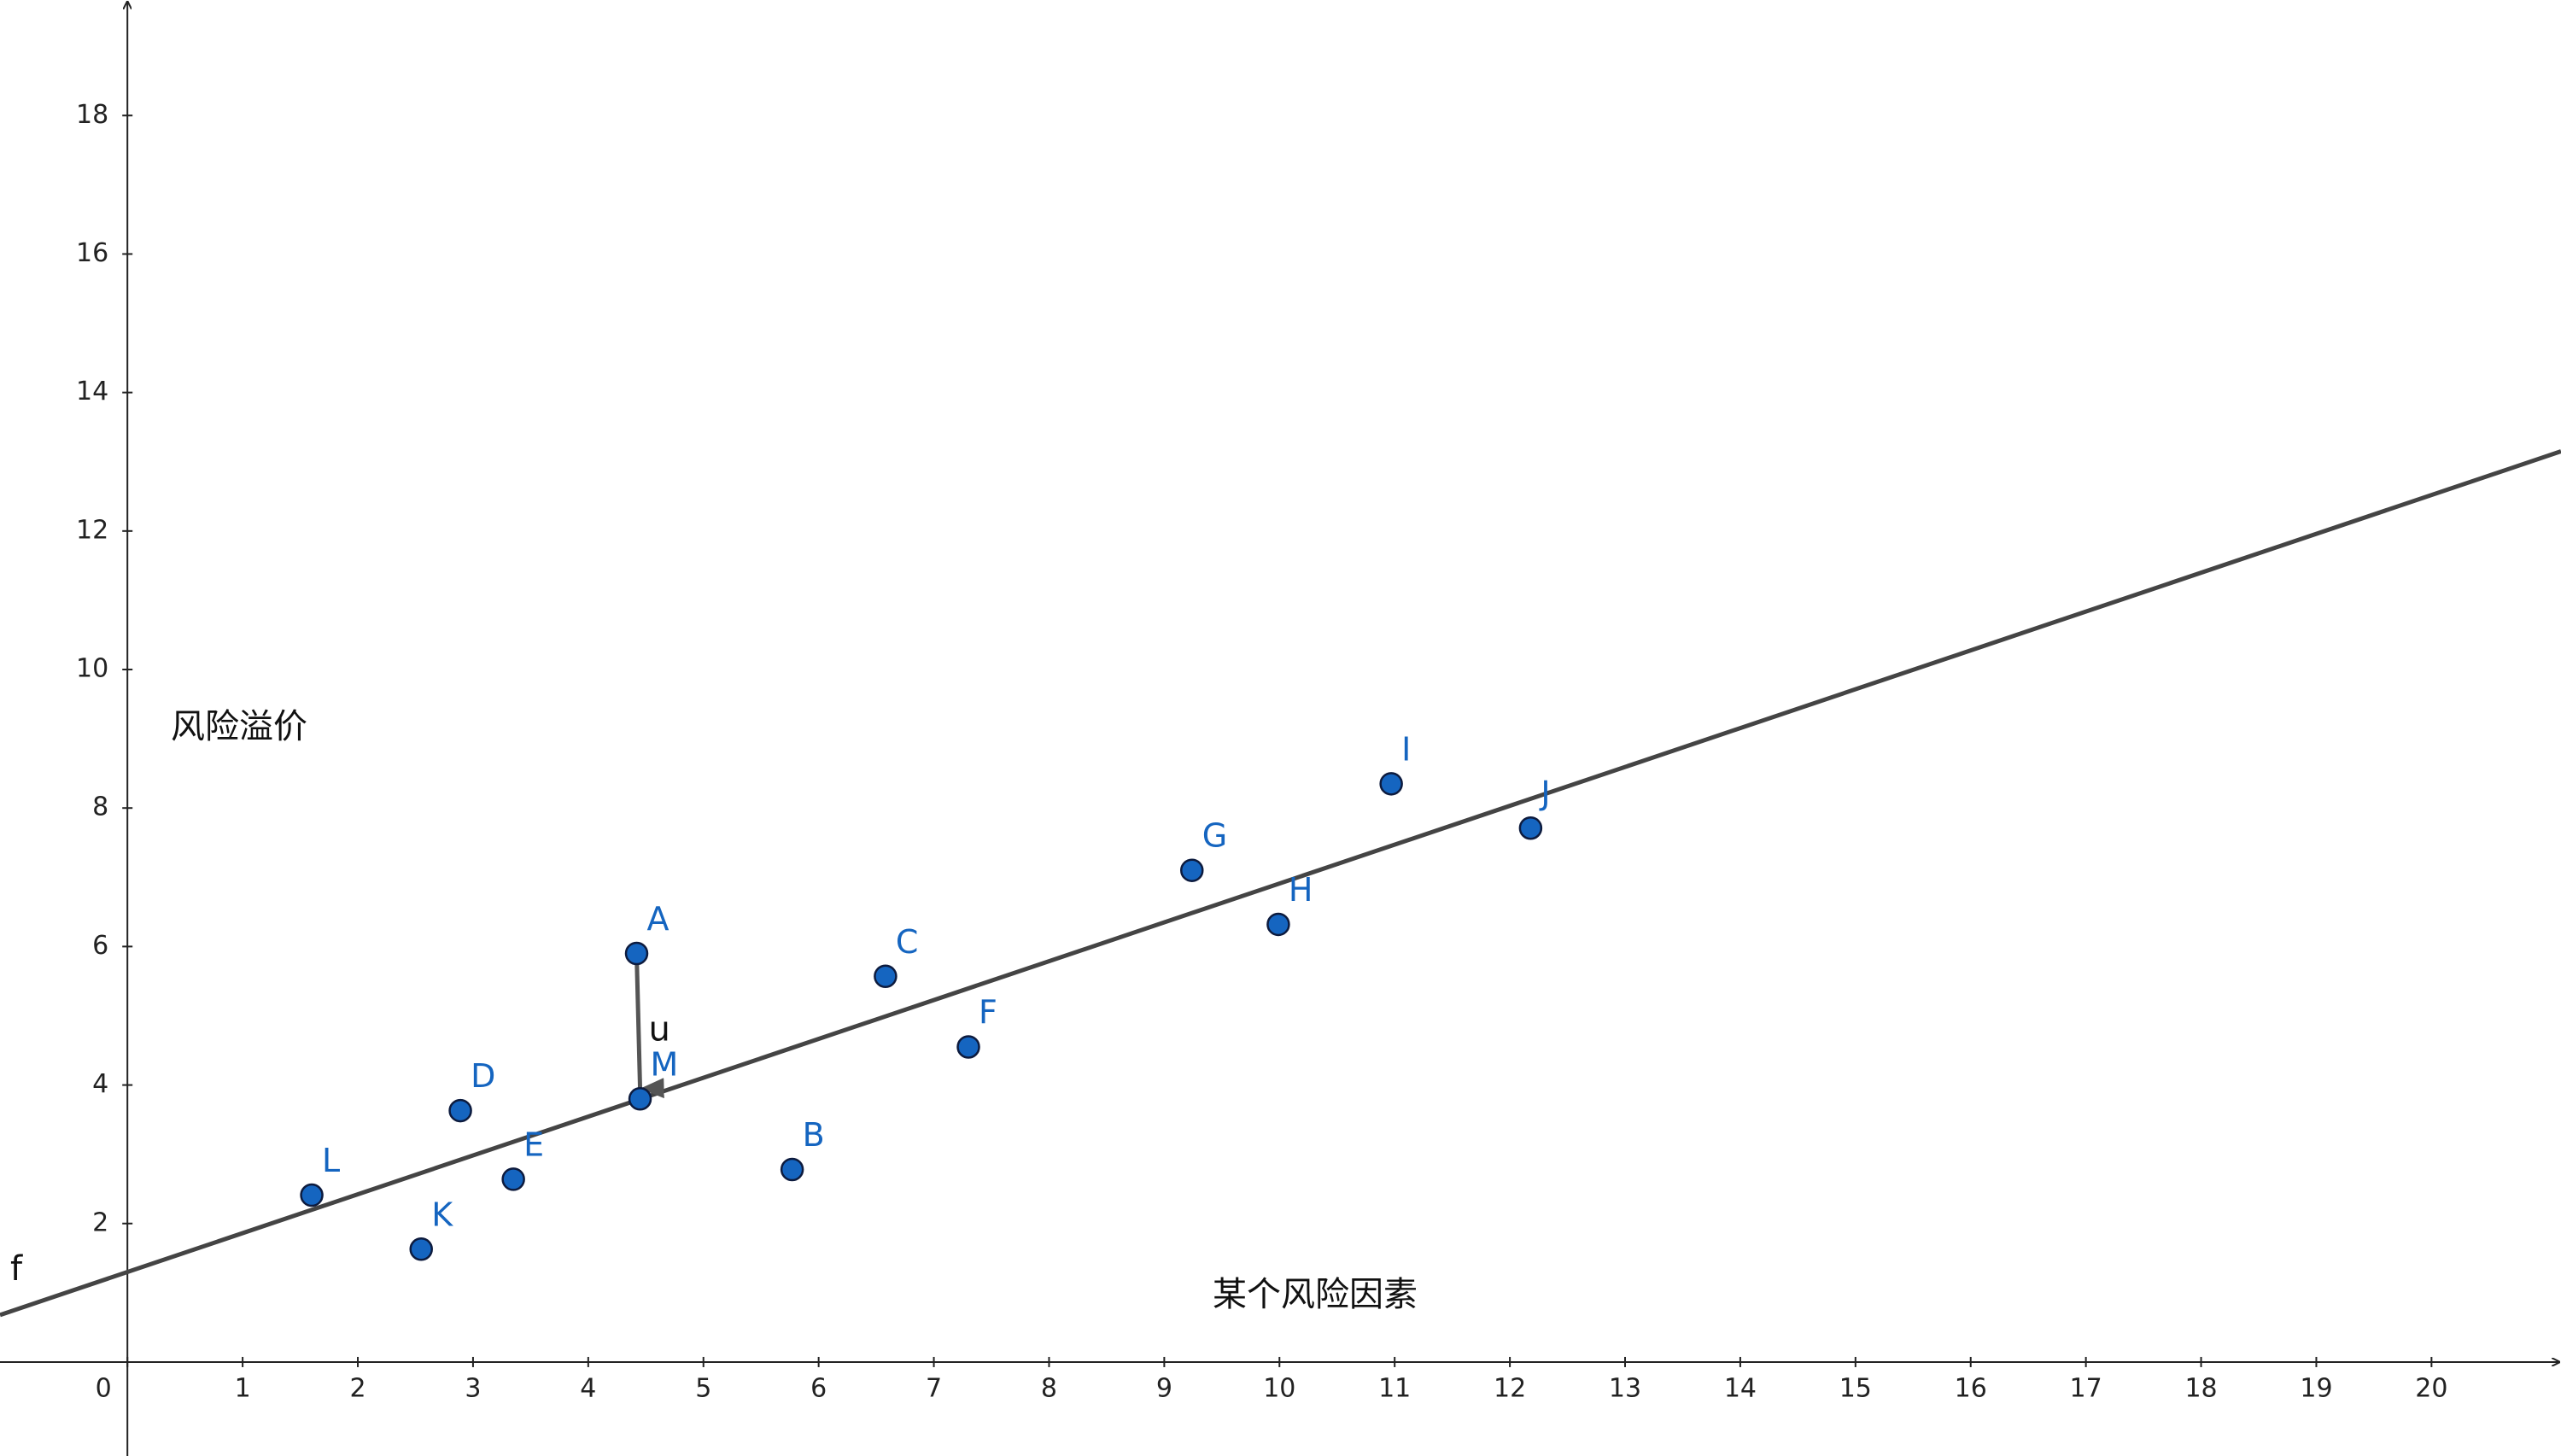 The width and height of the screenshot is (2561, 1456). Describe the element at coordinates (239, 727) in the screenshot. I see `y-axis-label: 风险溢价` at that location.